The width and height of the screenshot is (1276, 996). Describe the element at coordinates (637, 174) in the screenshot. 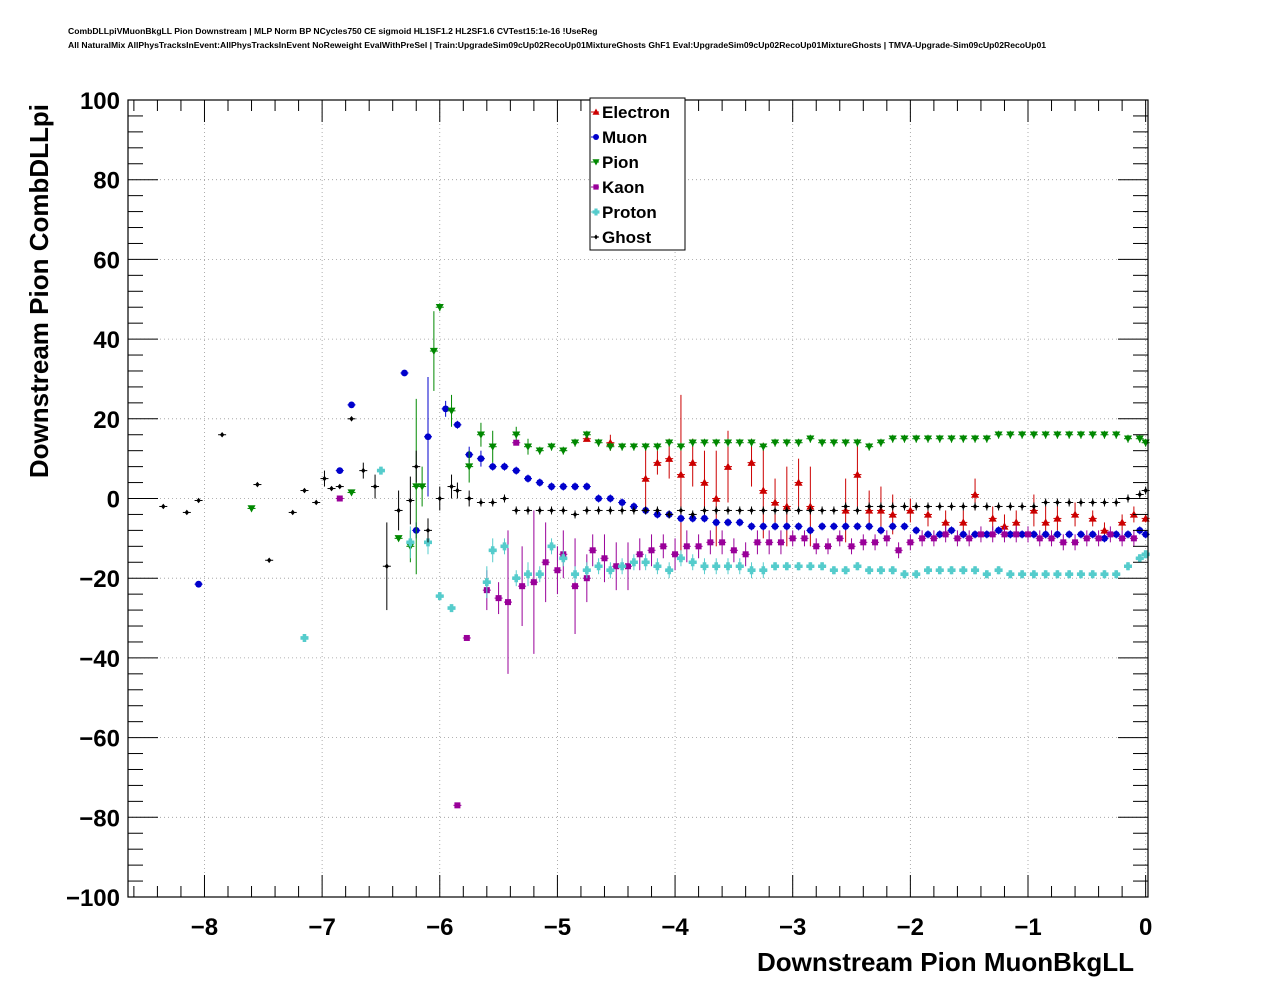

I see `legend: Electron Muon Pion Kaon Proton Ghost` at that location.